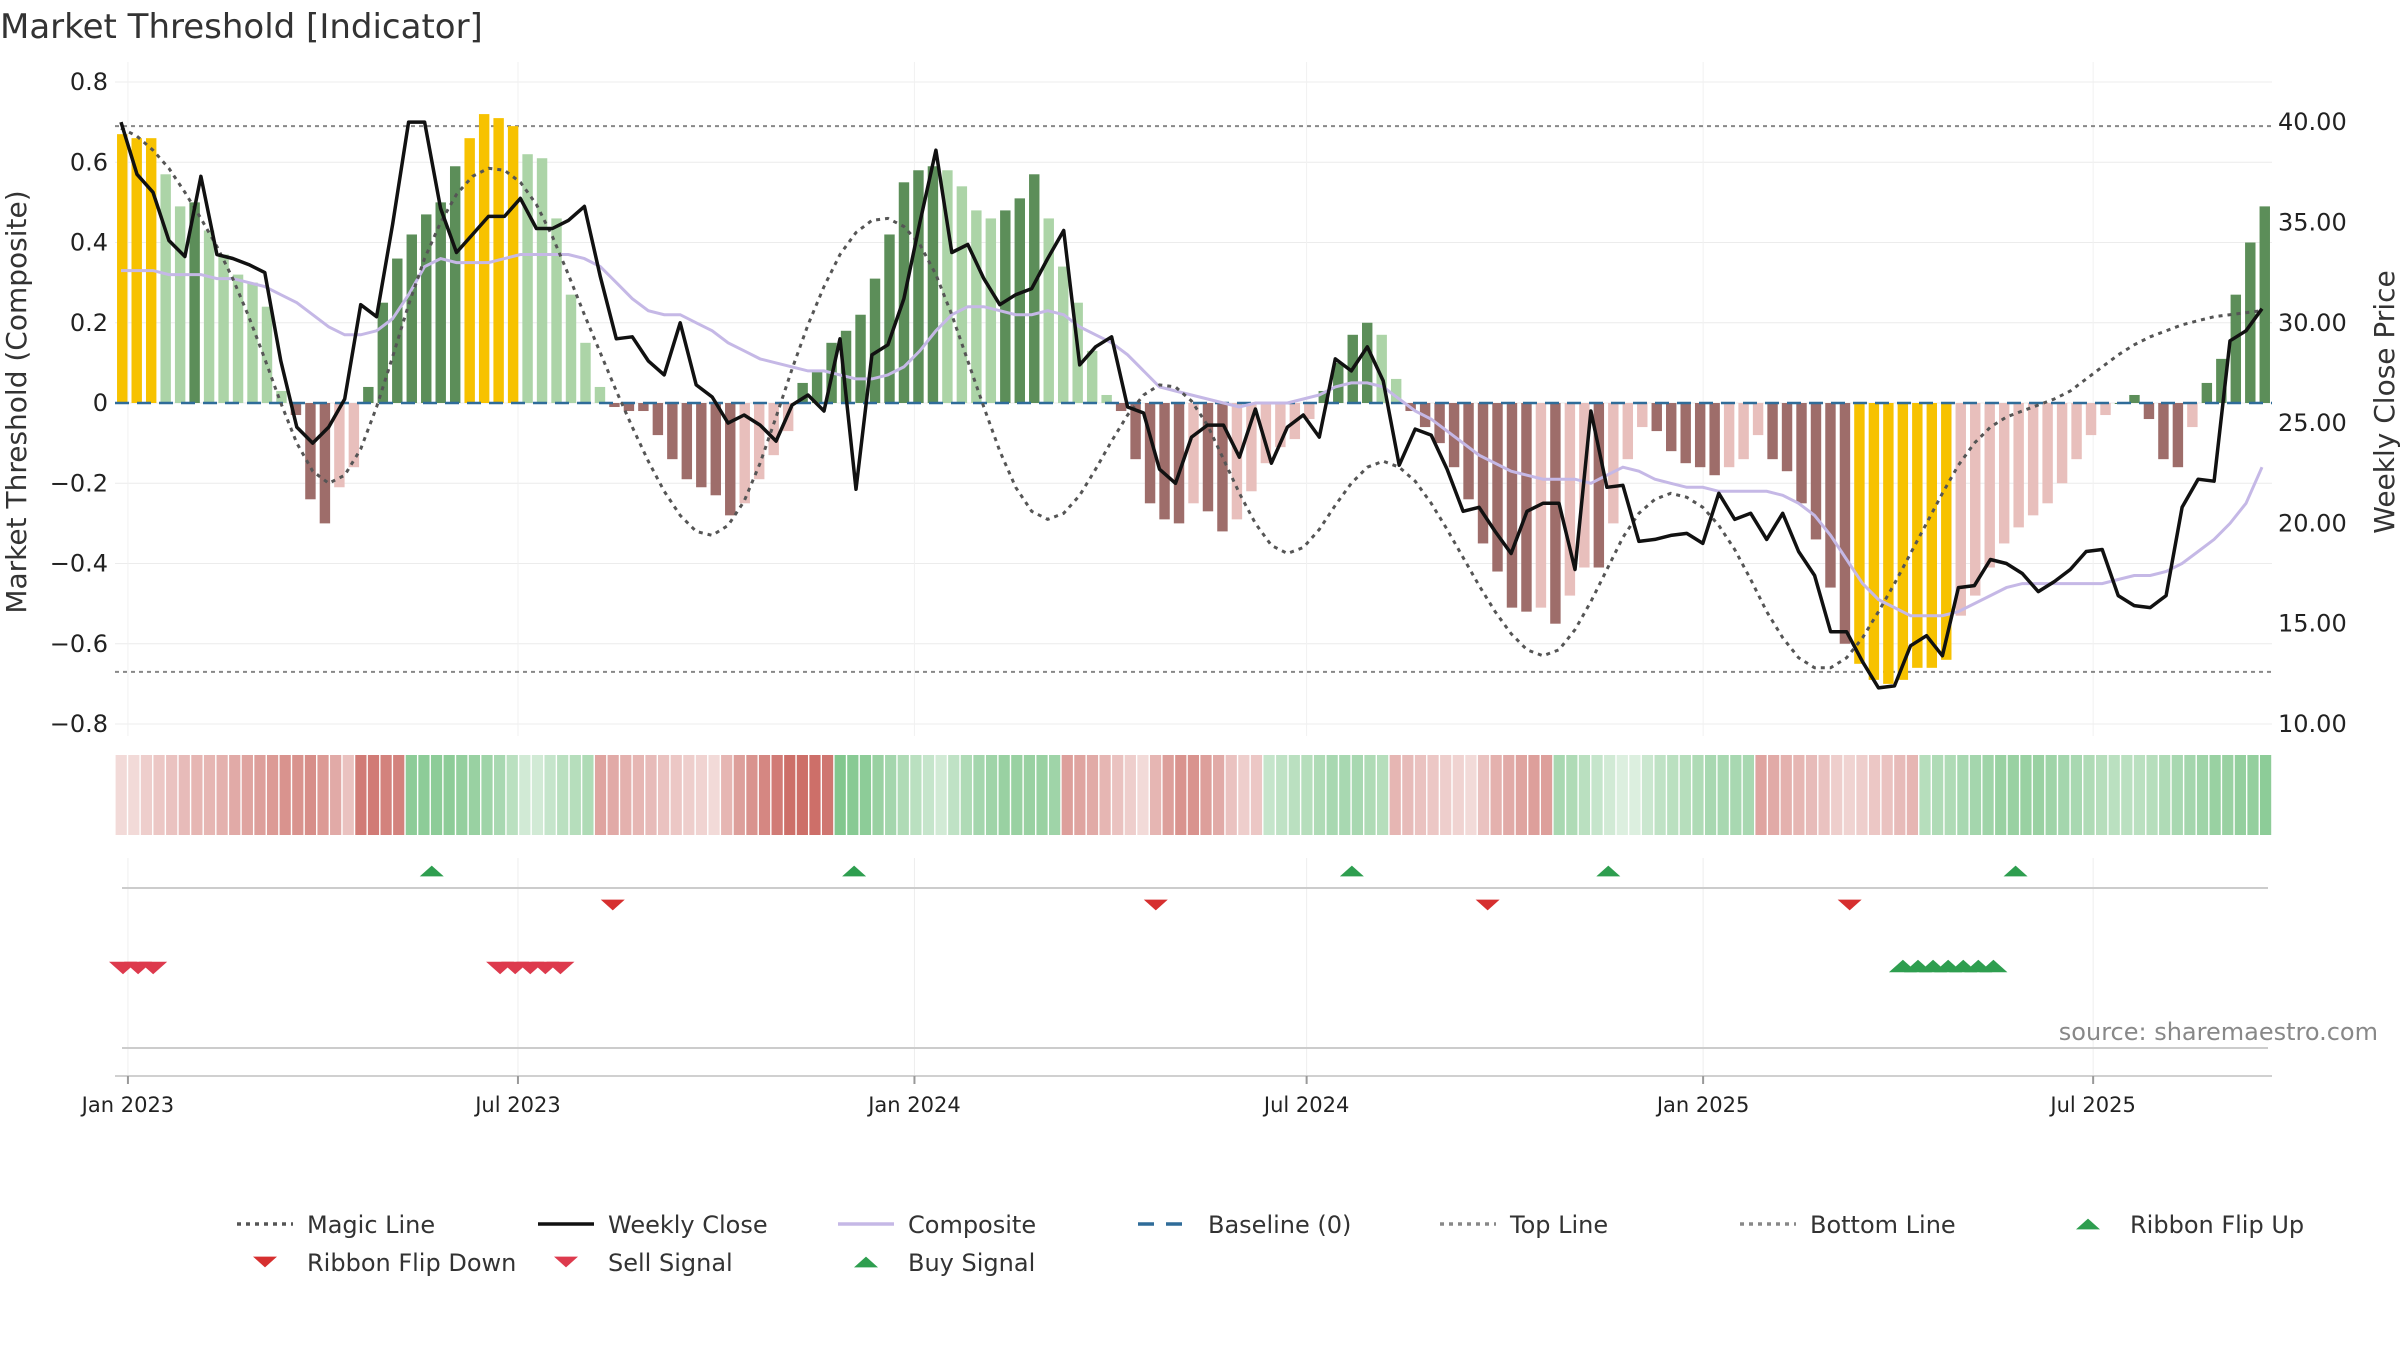  What do you see at coordinates (2312, 122) in the screenshot?
I see `y-tick-label-right: 40.00` at bounding box center [2312, 122].